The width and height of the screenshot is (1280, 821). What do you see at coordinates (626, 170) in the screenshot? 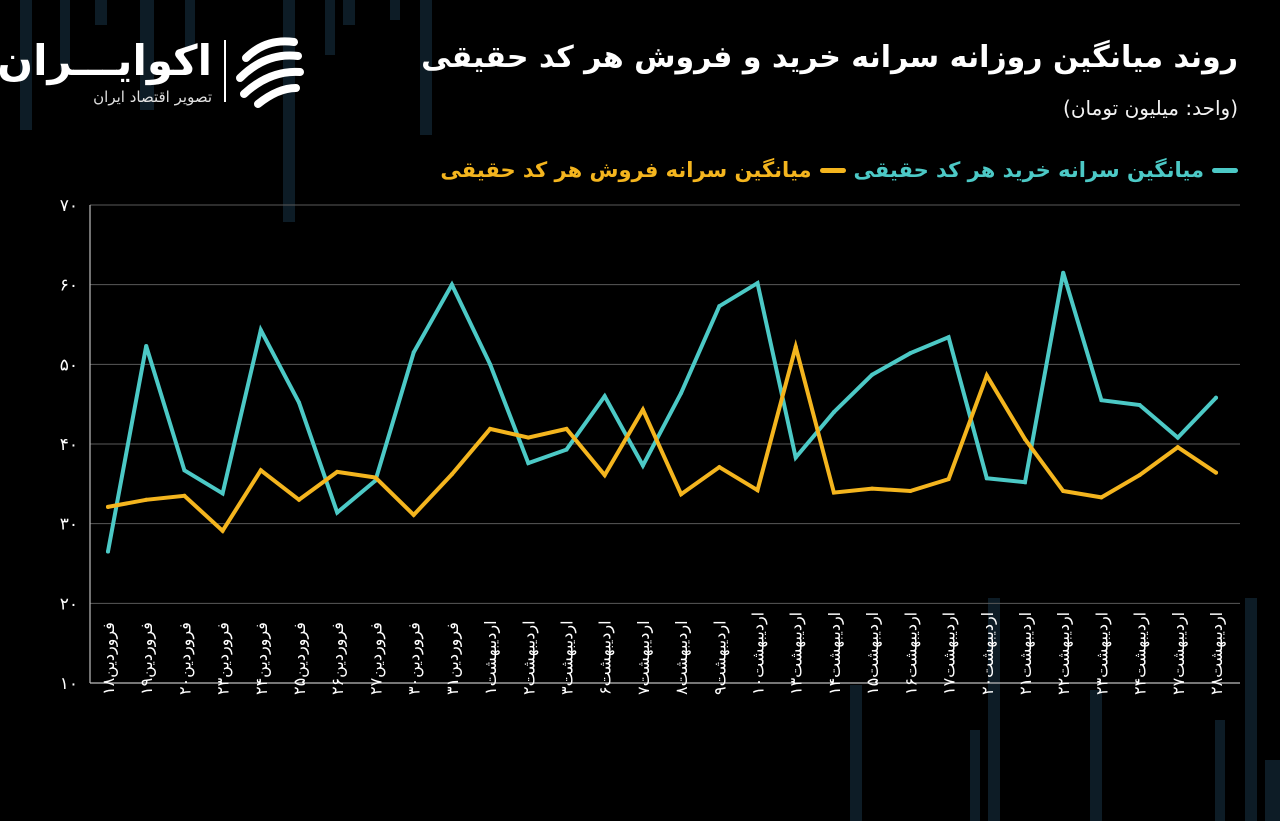
I see `legend-label-sell: میانگین سرانه فروش هر کد حقیقی` at bounding box center [626, 170].